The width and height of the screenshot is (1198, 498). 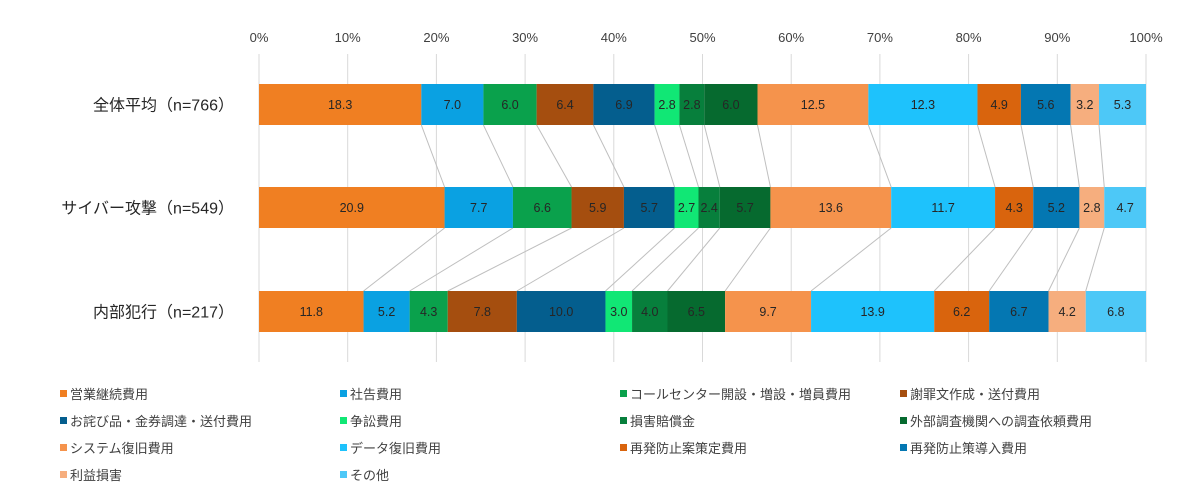 What do you see at coordinates (969, 37) in the screenshot?
I see `x-tick-label: 80%` at bounding box center [969, 37].